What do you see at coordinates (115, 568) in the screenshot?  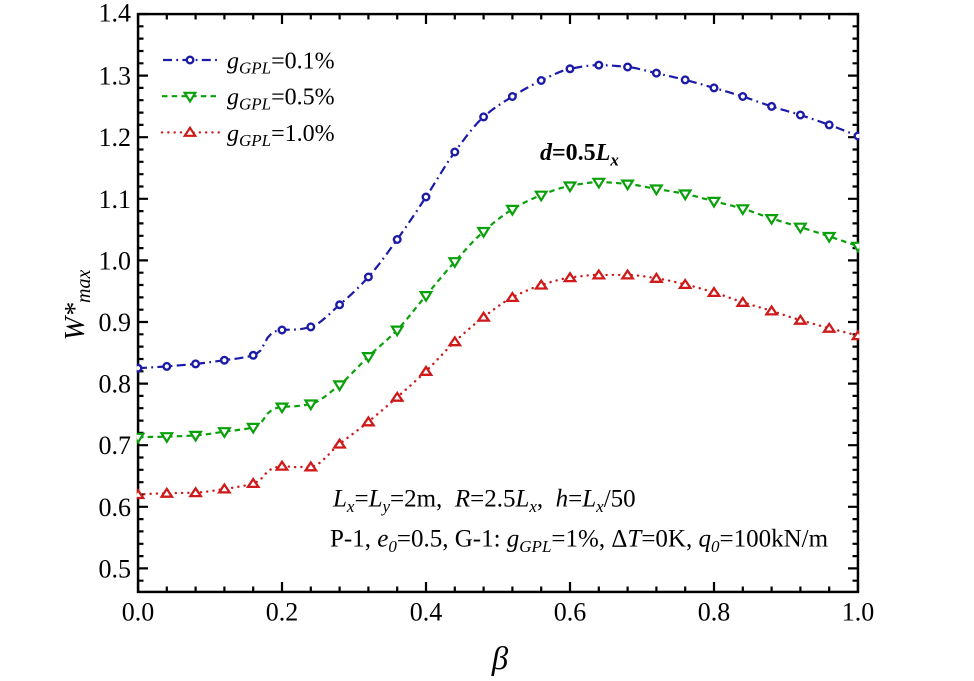 I see `svg-text: 0.5` at bounding box center [115, 568].